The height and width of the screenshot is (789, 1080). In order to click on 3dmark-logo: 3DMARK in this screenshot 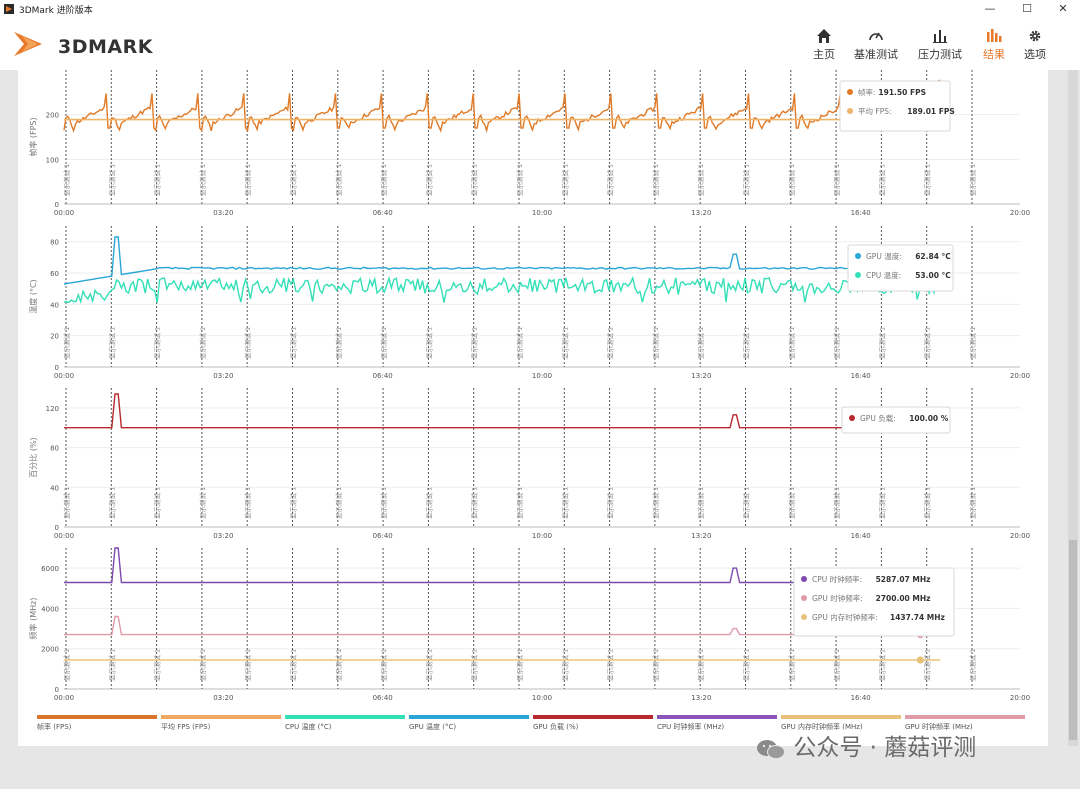, I will do `click(92, 44)`.